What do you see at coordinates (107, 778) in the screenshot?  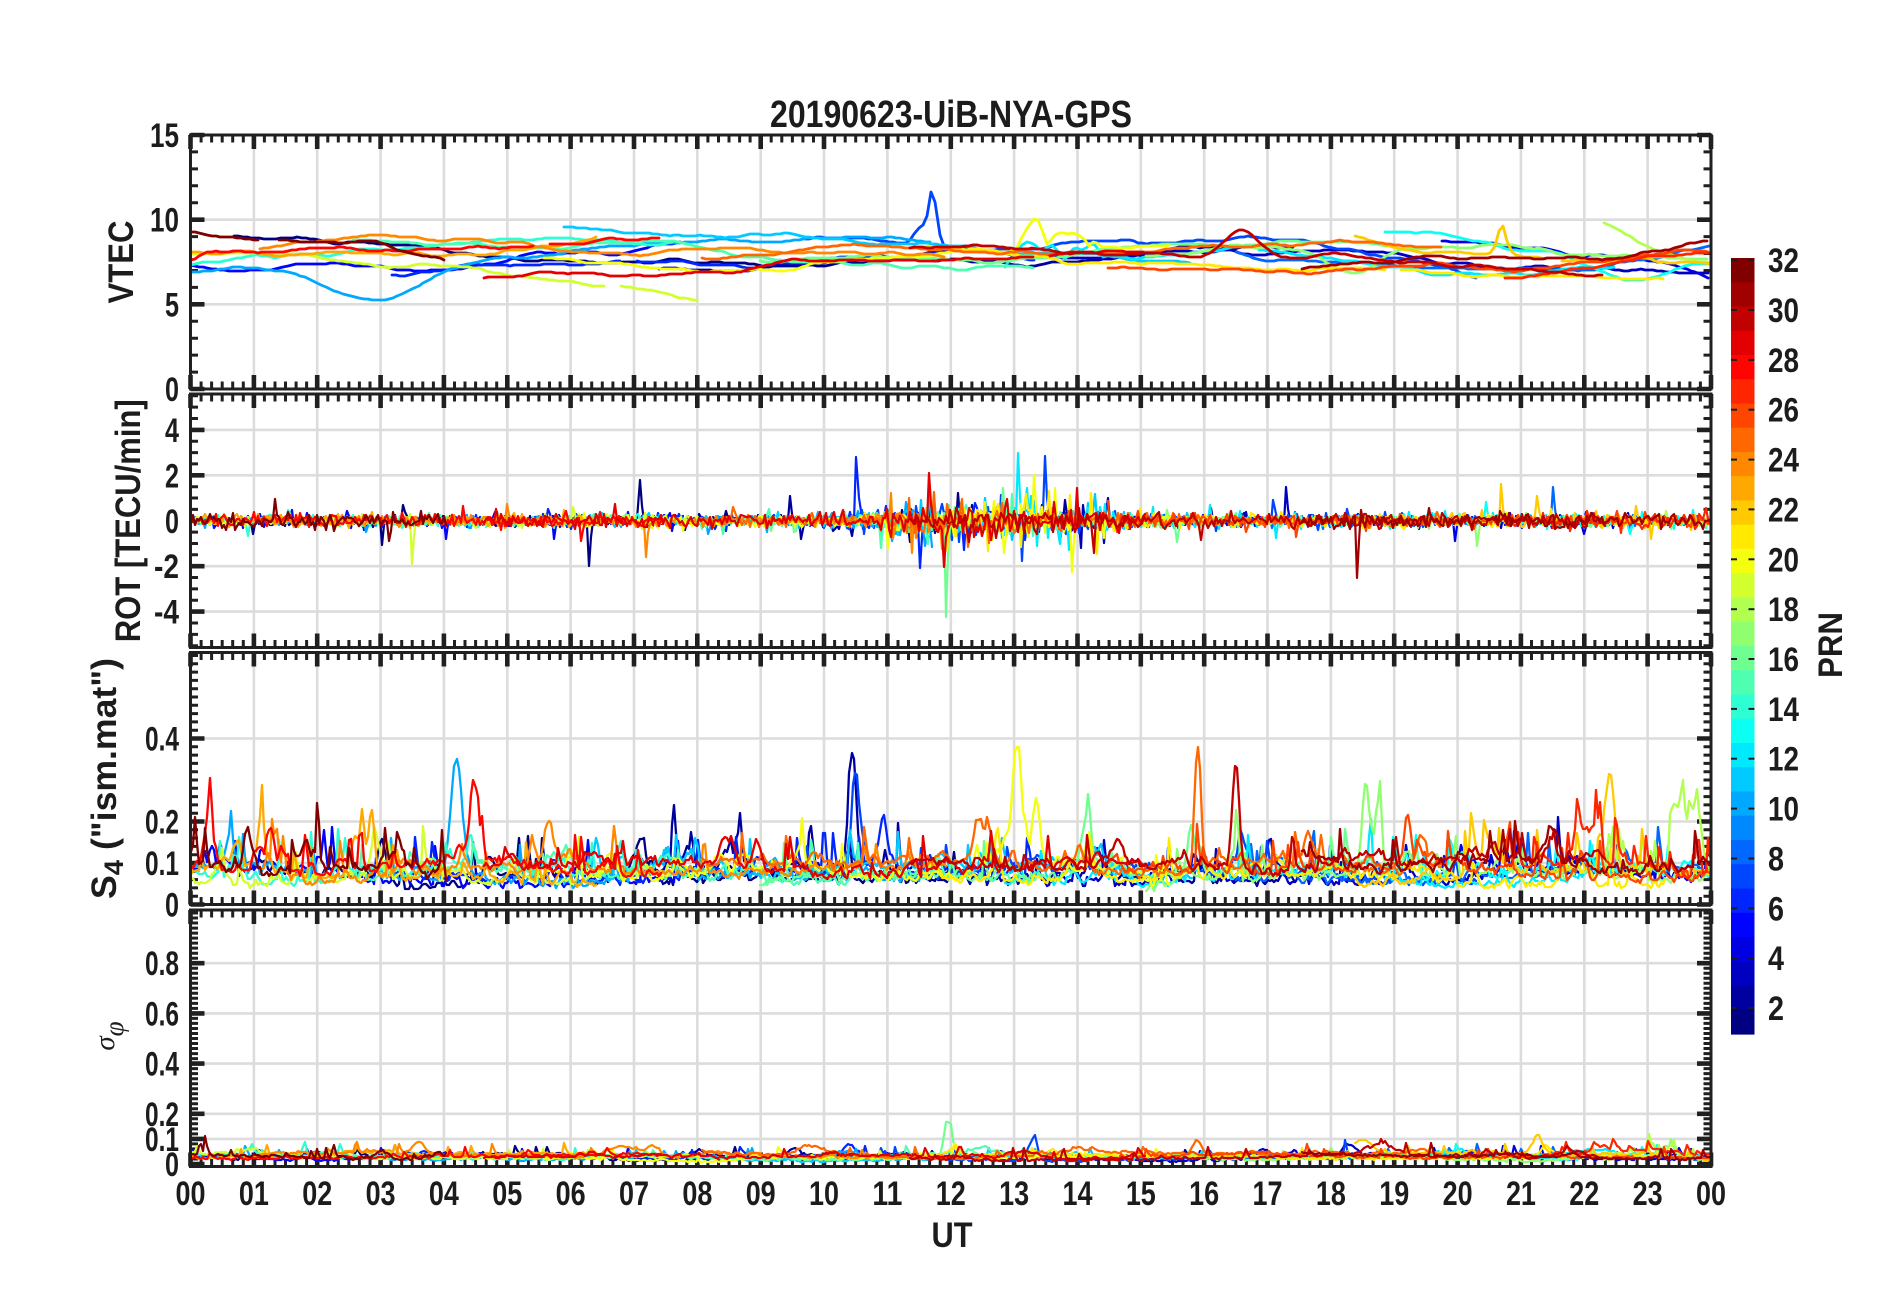 I see `svg-text: S4 ("ism.mat")` at bounding box center [107, 778].